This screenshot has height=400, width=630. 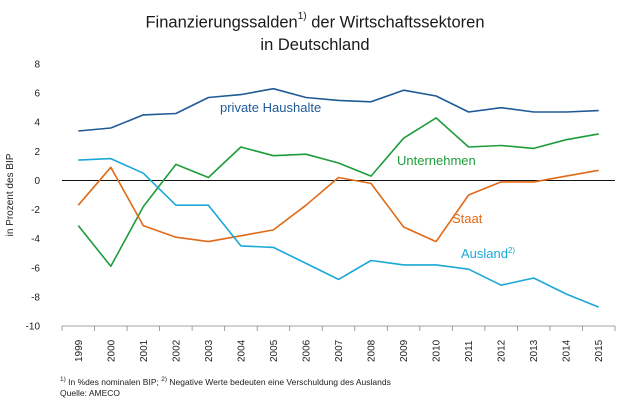 I want to click on y-tick-label: 4, so click(x=37, y=123).